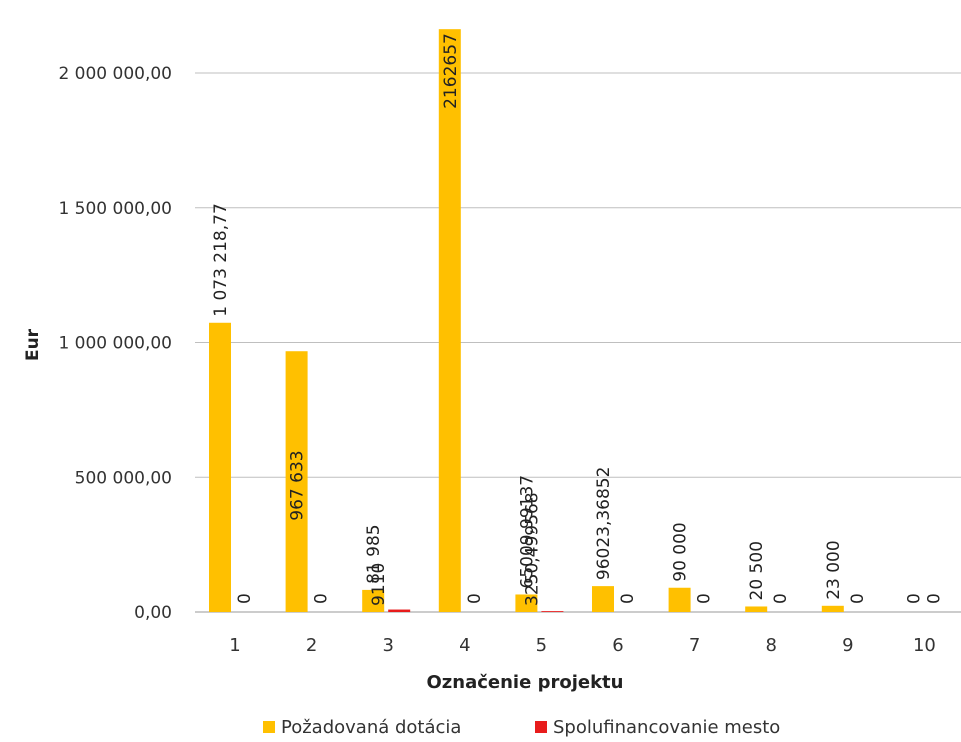 This screenshot has height=742, width=961. What do you see at coordinates (464, 645) in the screenshot?
I see `x-tick-label: 4` at bounding box center [464, 645].